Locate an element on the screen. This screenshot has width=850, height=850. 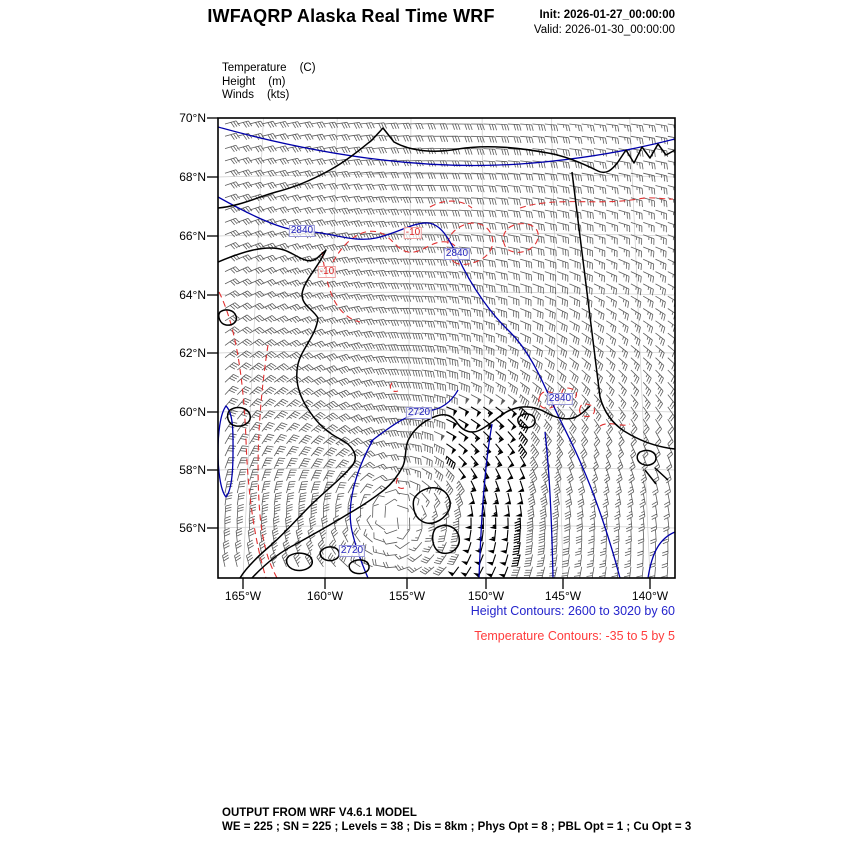
legend-variable: Winds is located at coordinates (238, 95).